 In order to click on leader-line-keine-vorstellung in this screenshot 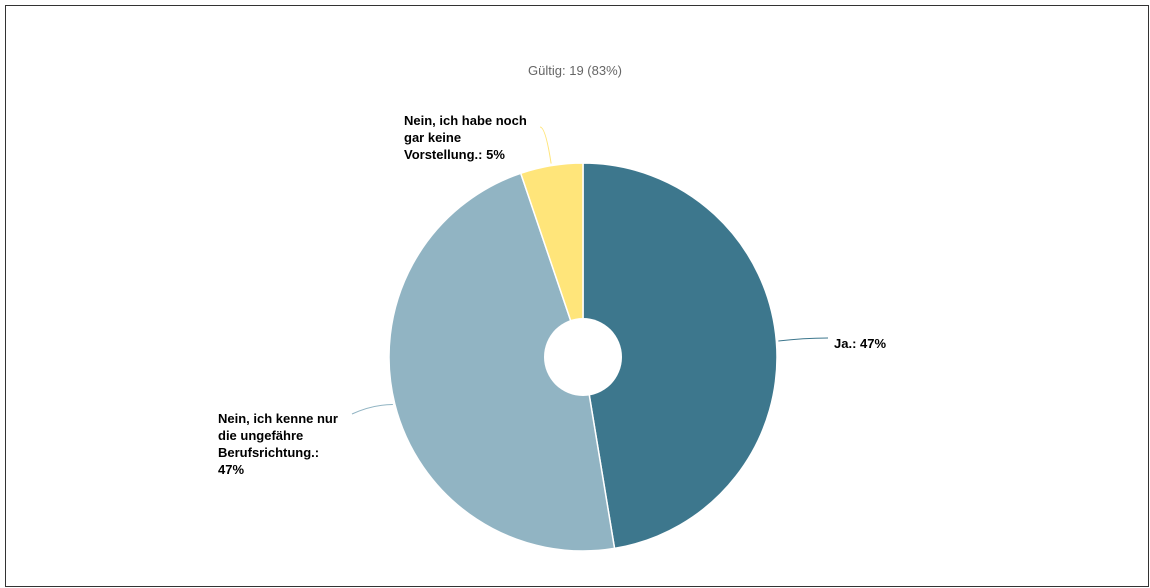, I will do `click(545, 145)`.